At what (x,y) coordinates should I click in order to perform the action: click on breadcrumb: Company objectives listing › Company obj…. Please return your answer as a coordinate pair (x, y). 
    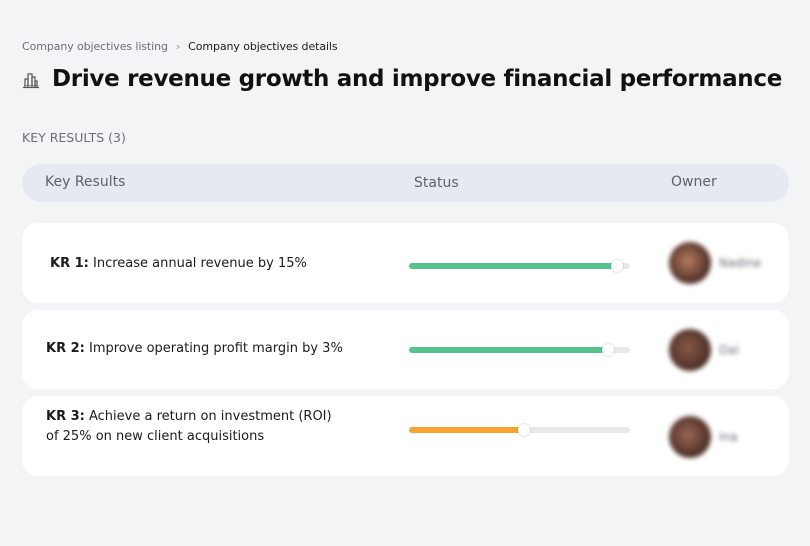
    Looking at the image, I should click on (180, 46).